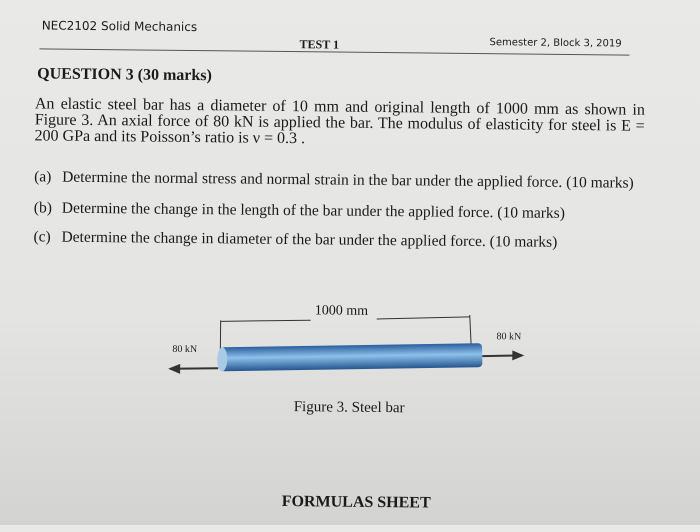  Describe the element at coordinates (356, 503) in the screenshot. I see `formulas-sheet-title: FORMULAS SHEET` at that location.